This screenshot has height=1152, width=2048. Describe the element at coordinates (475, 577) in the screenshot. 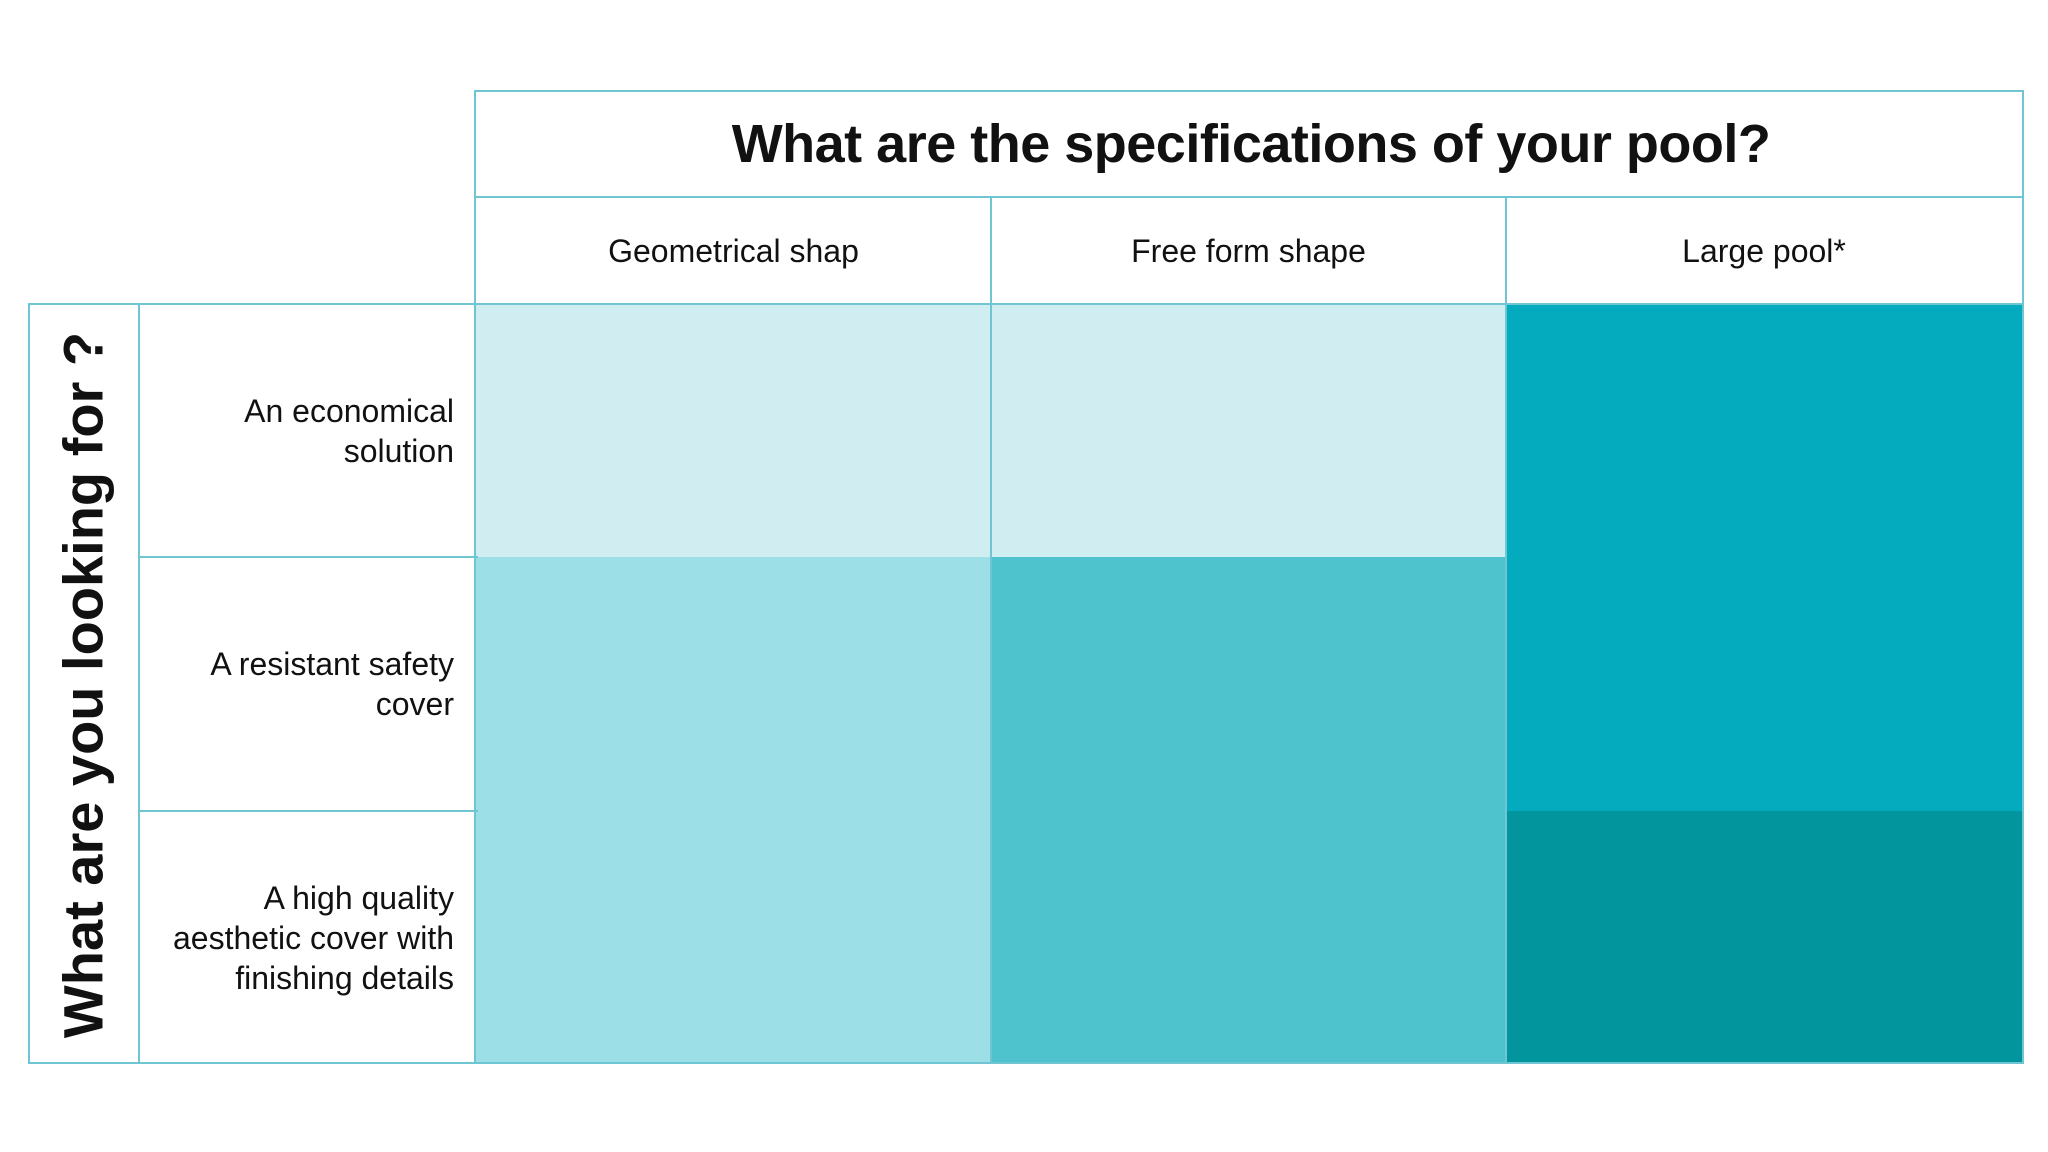

I see `grid-line-label-right` at that location.